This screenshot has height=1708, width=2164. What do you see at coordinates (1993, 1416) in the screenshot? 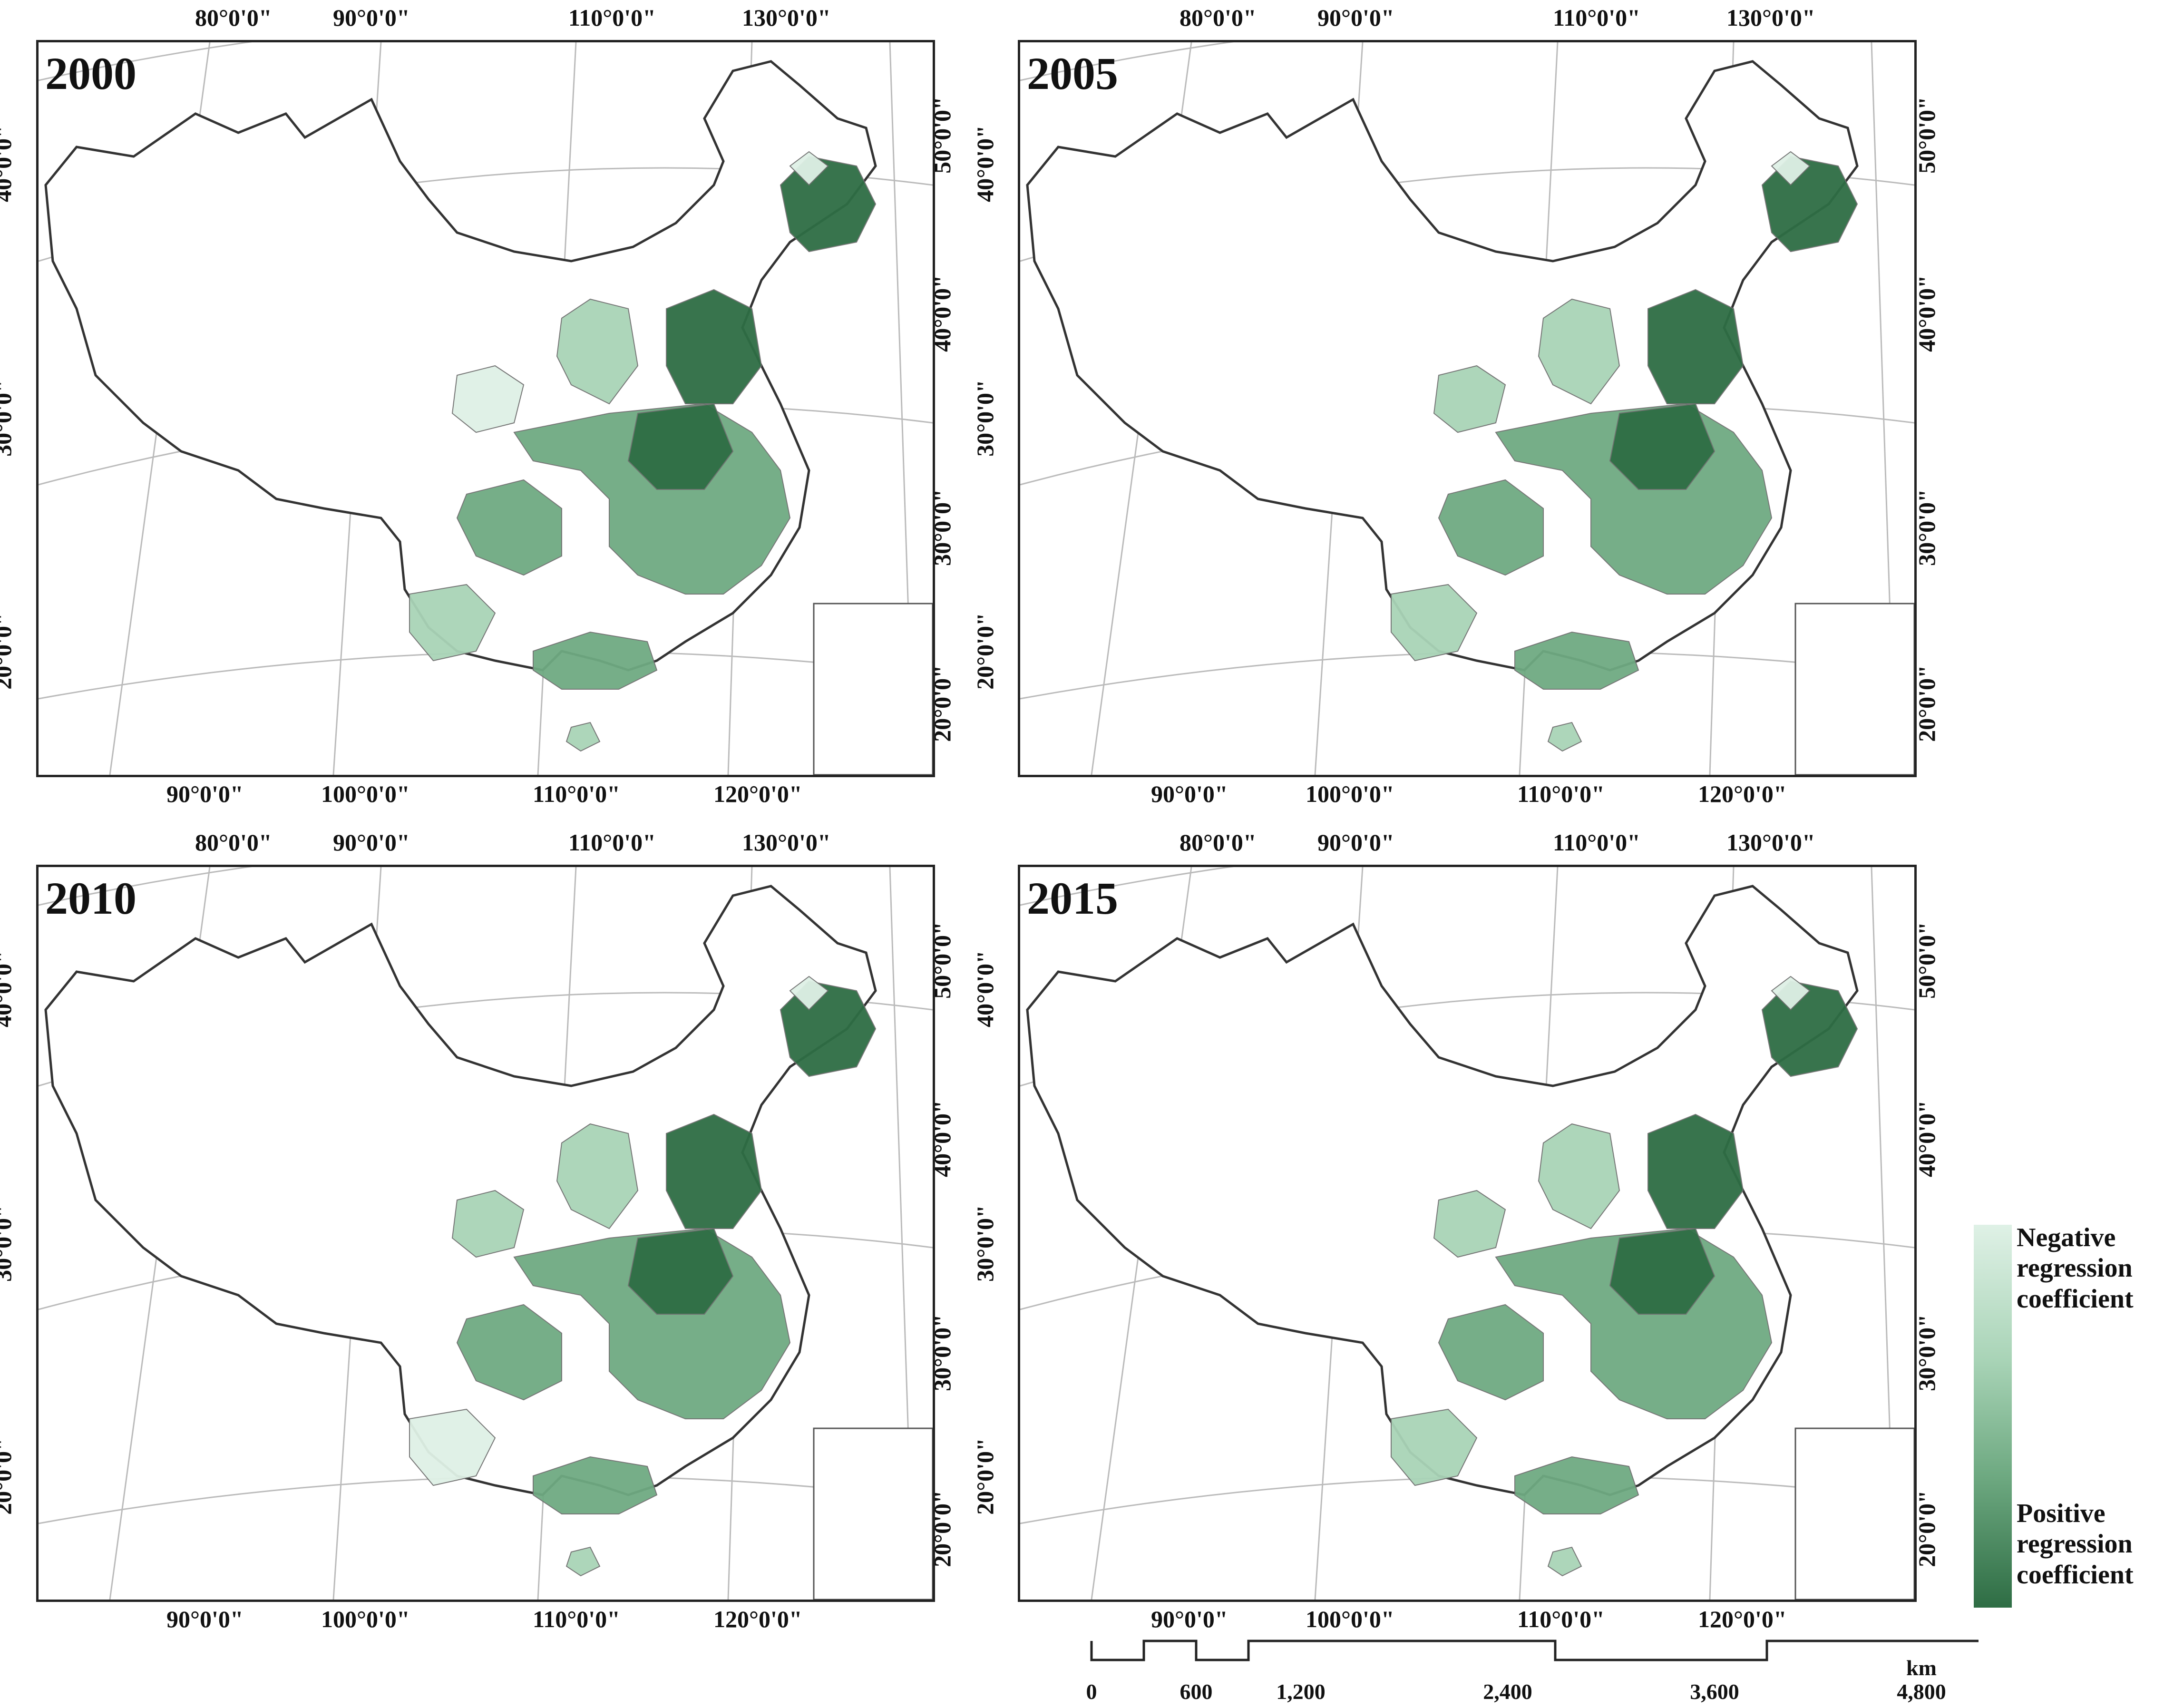
I see `legend-color-ramp` at bounding box center [1993, 1416].